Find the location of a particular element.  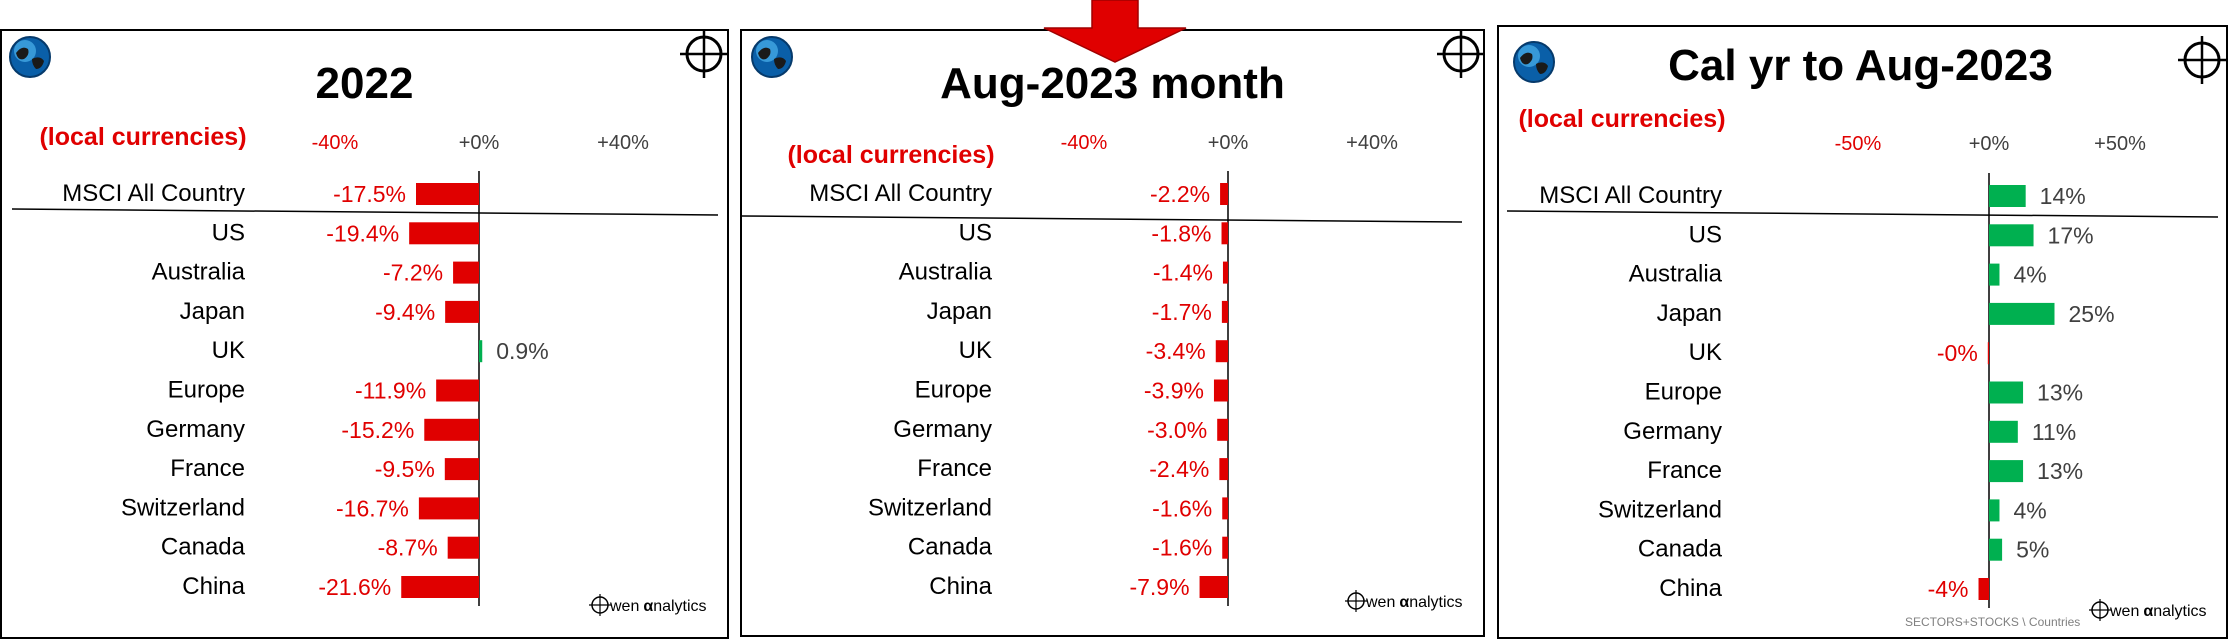

data-label: -3.4% is located at coordinates (1176, 351).